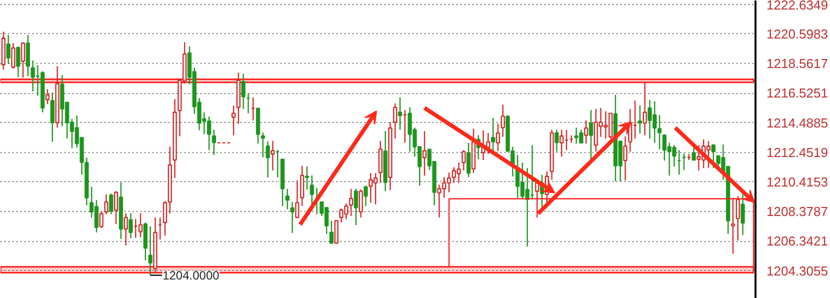 The width and height of the screenshot is (830, 298). What do you see at coordinates (797, 152) in the screenshot?
I see `y-tick-label: 1212.4519` at bounding box center [797, 152].